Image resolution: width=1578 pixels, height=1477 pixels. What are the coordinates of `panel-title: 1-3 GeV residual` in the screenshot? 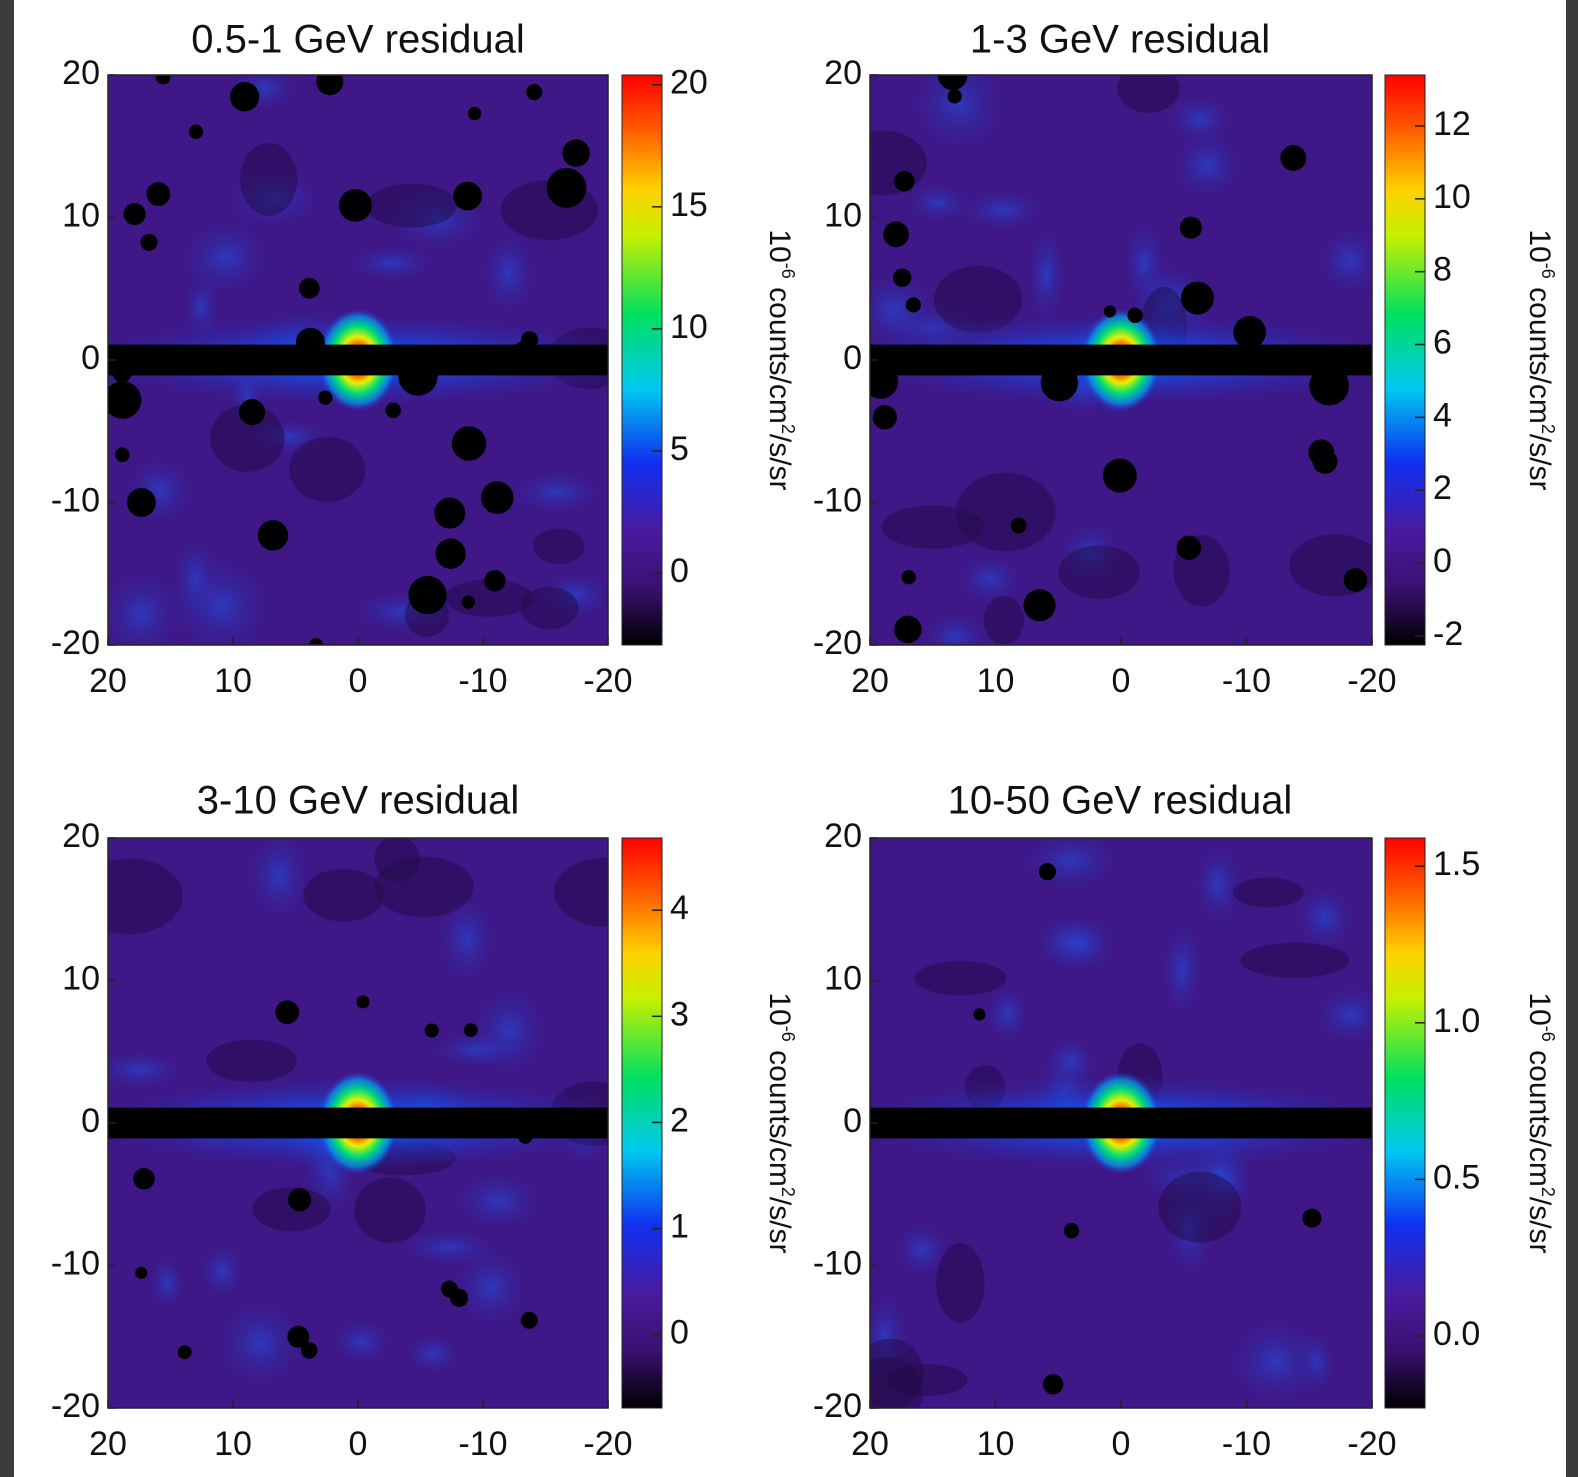 It's located at (1120, 40).